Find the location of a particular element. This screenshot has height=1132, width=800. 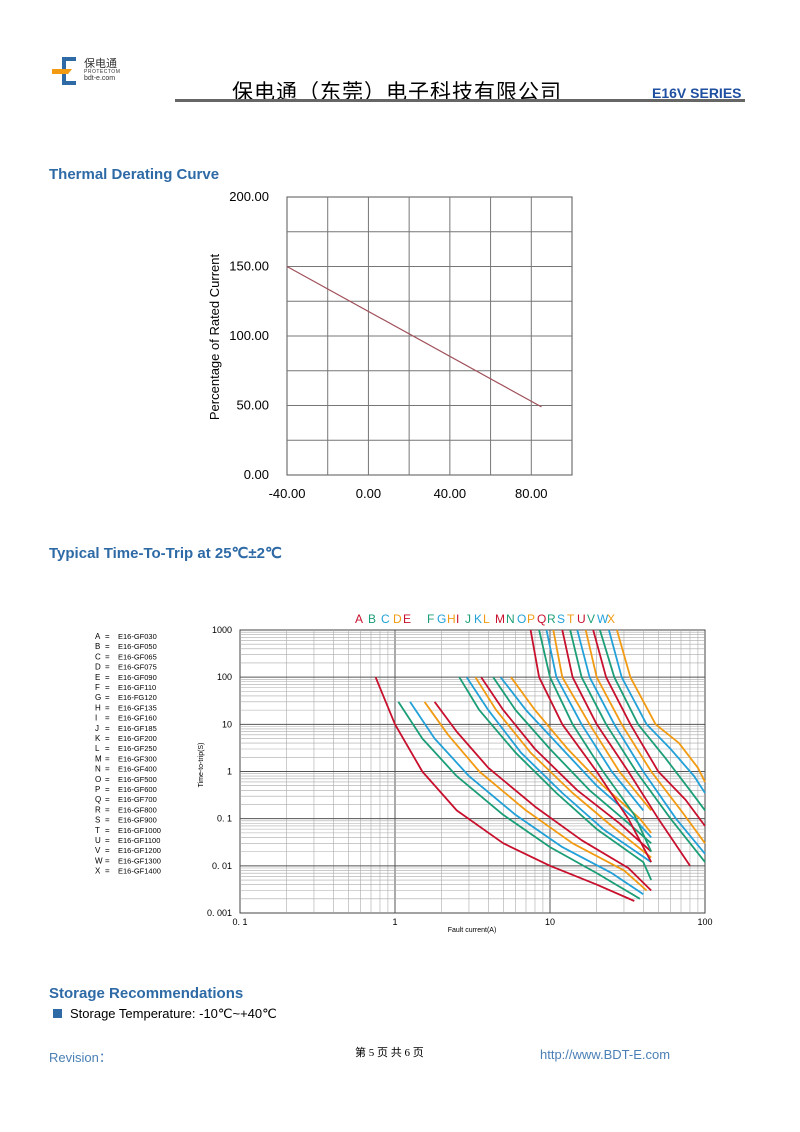

trip-curve-letter: G is located at coordinates (441, 619).